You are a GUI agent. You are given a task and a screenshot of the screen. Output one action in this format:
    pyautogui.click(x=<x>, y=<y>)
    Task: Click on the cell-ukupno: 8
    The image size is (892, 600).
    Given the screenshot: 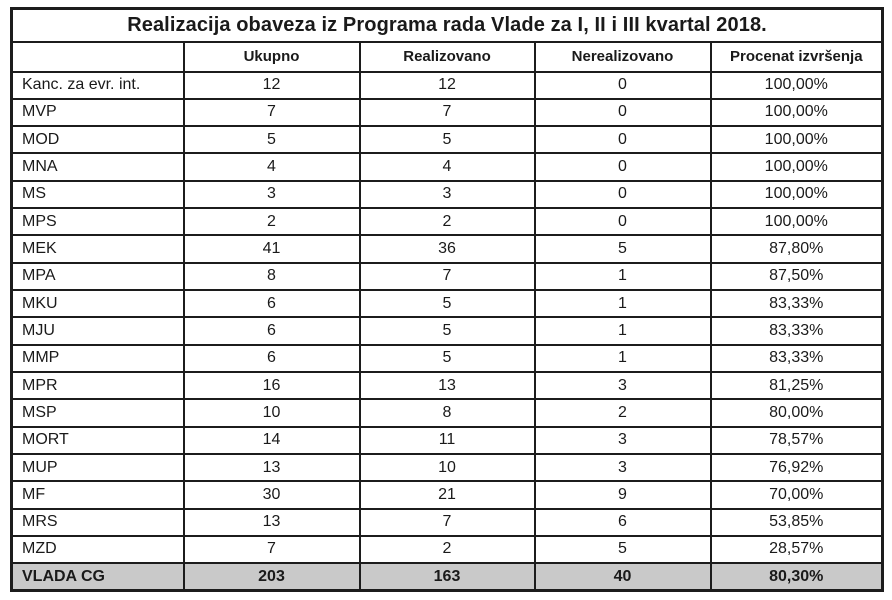 What is the action you would take?
    pyautogui.click(x=271, y=276)
    